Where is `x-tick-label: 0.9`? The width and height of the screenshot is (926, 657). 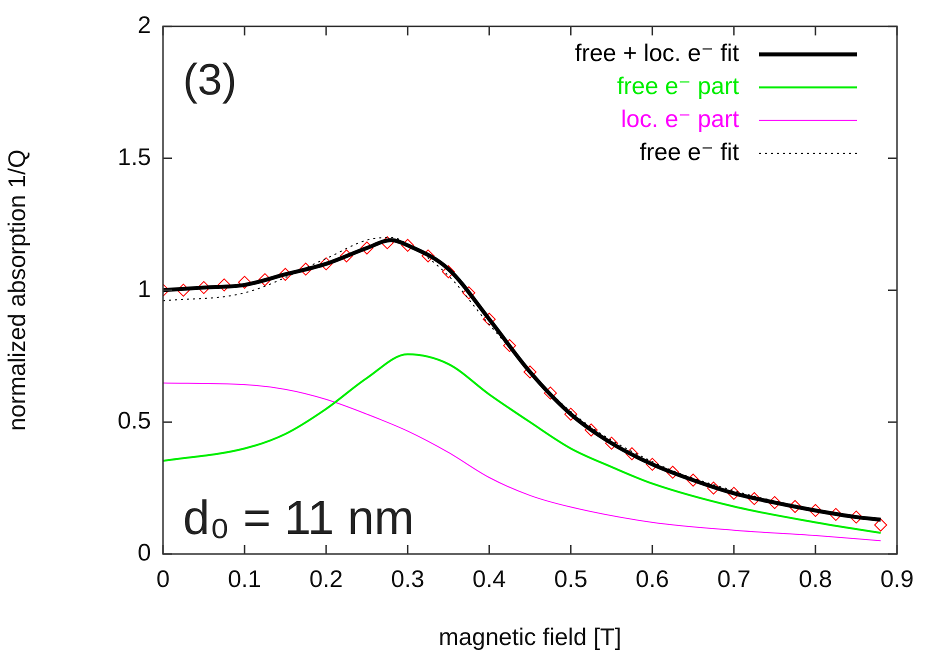 x-tick-label: 0.9 is located at coordinates (897, 580).